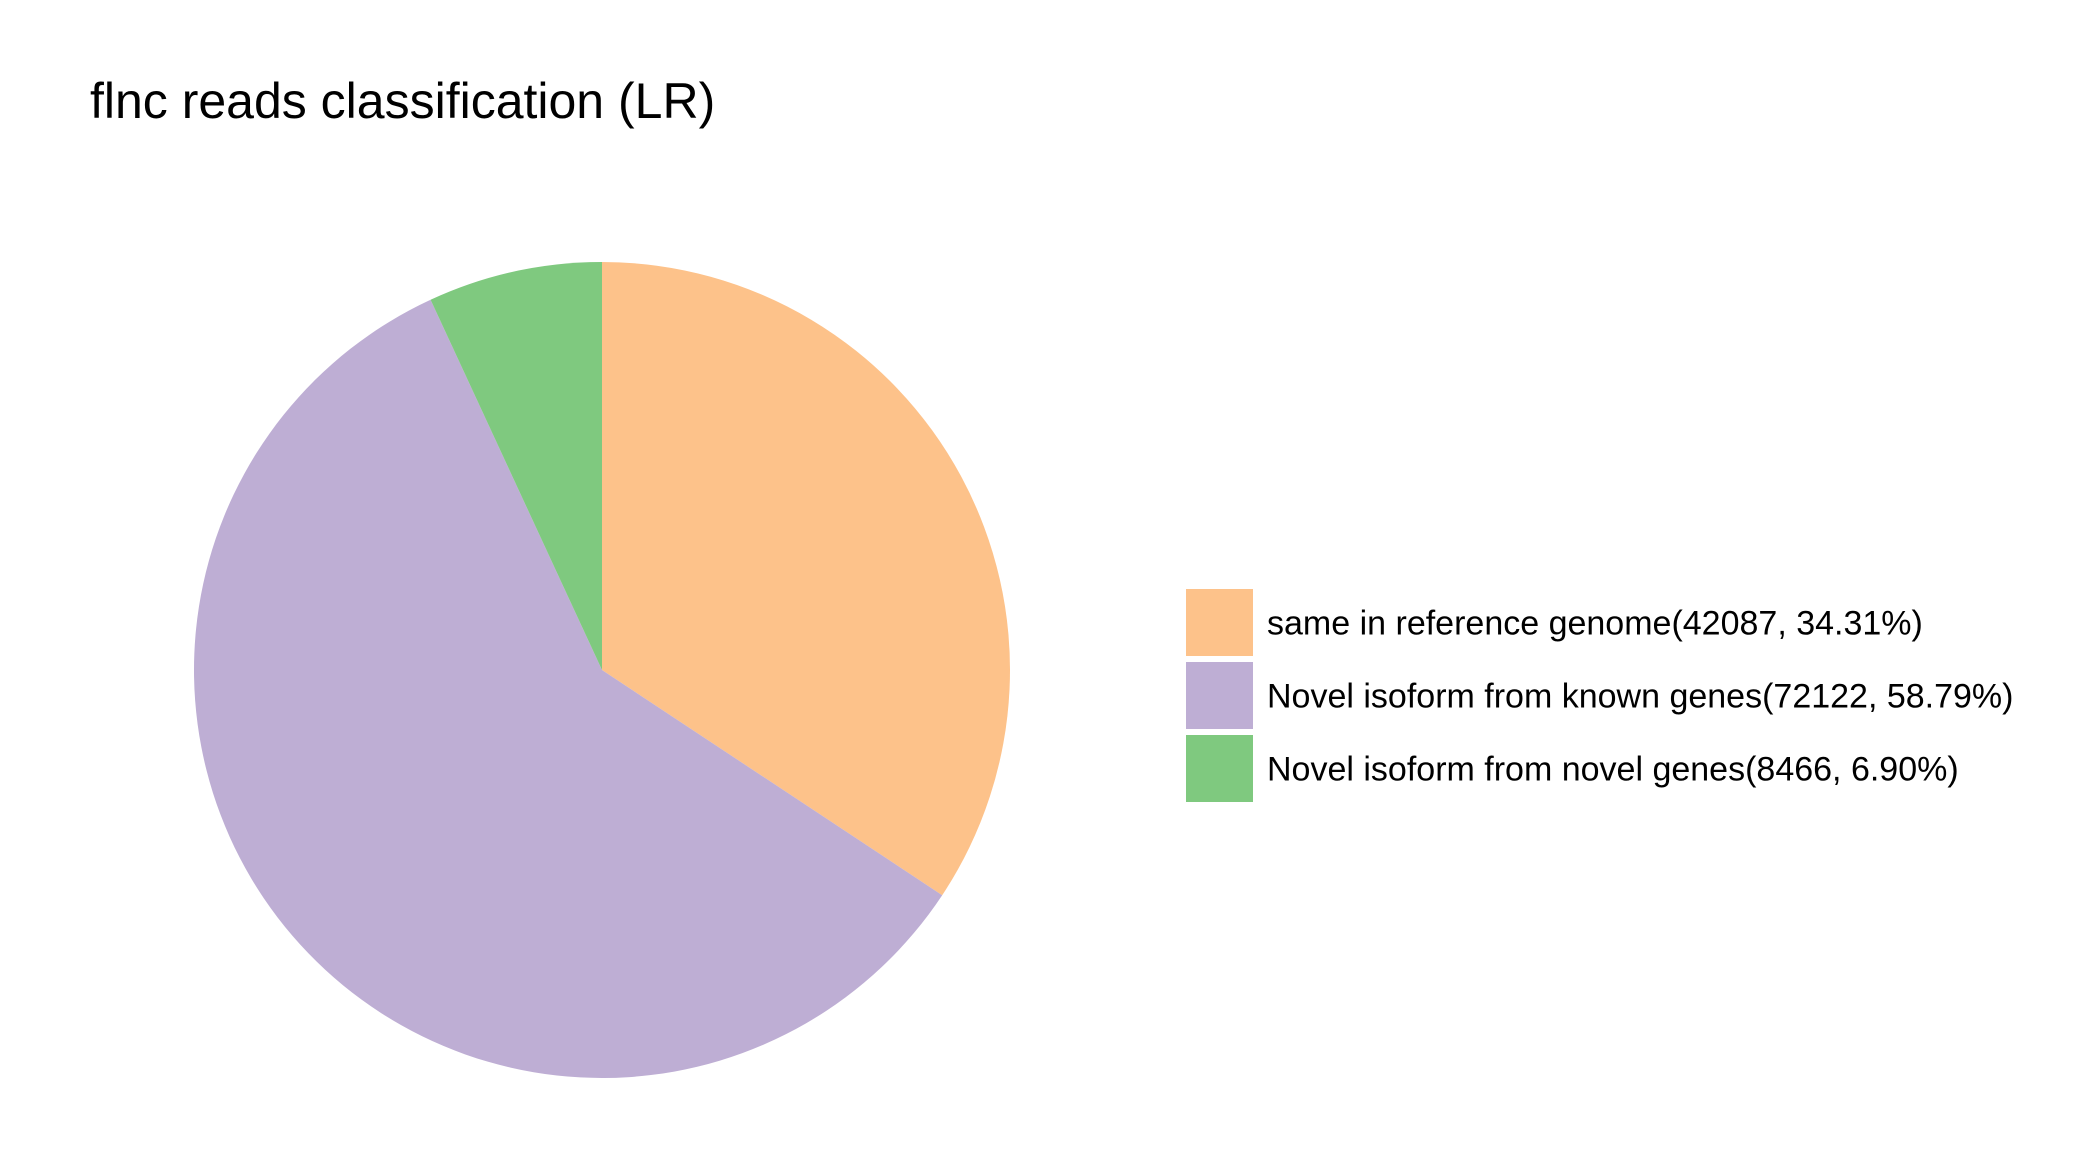 The width and height of the screenshot is (2100, 1165). What do you see at coordinates (1595, 624) in the screenshot?
I see `legend-label-1: same in reference genome(42087, 34.31%)` at bounding box center [1595, 624].